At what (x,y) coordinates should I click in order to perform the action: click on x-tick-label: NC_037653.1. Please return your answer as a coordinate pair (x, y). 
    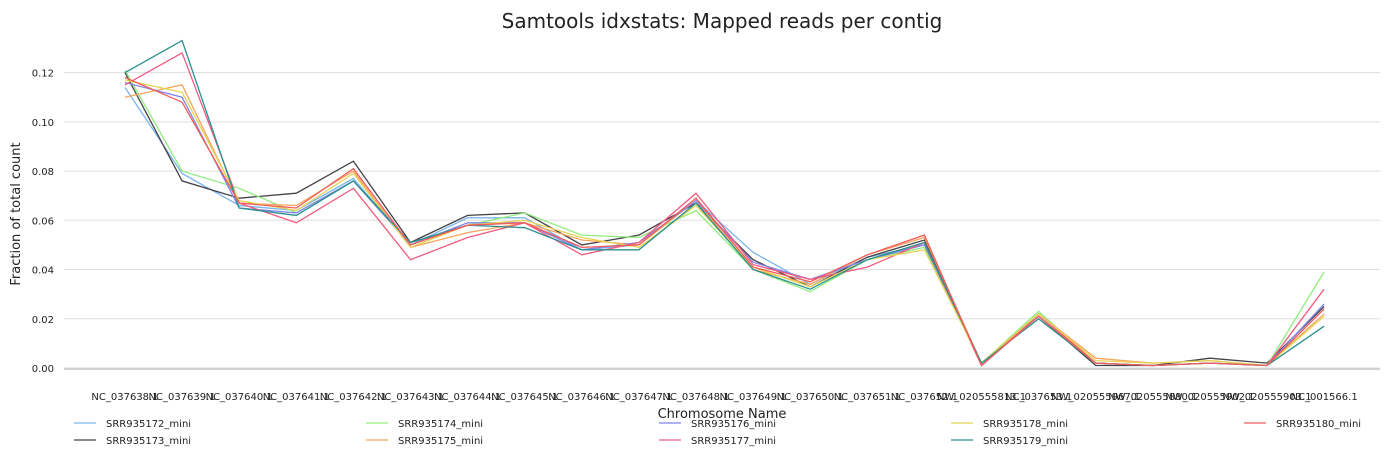
    Looking at the image, I should click on (1038, 397).